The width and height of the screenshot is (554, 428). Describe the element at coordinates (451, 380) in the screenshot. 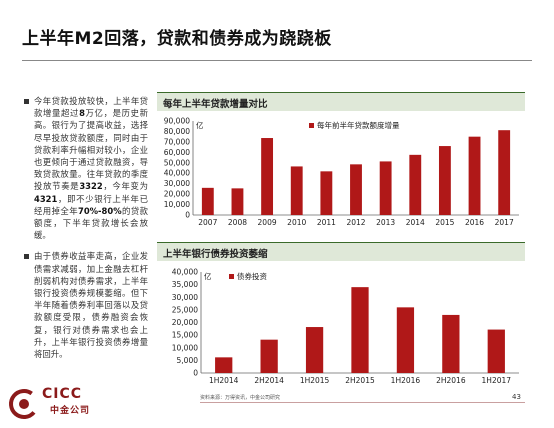

I see `x-tick-label: 2H2016` at that location.